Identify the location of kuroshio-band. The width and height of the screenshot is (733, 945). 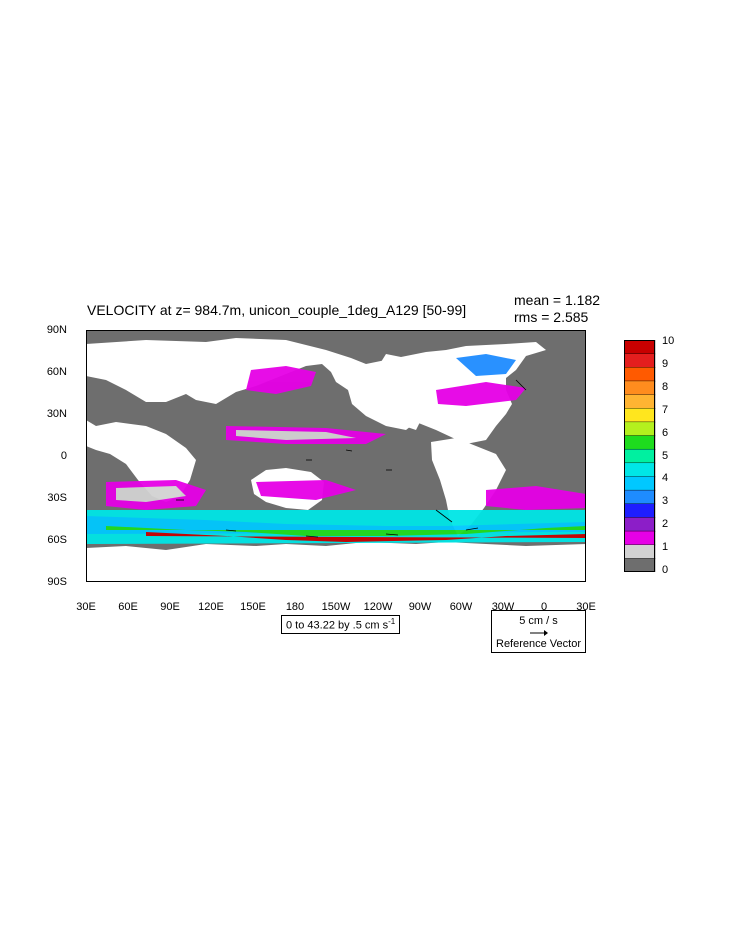
(281, 380).